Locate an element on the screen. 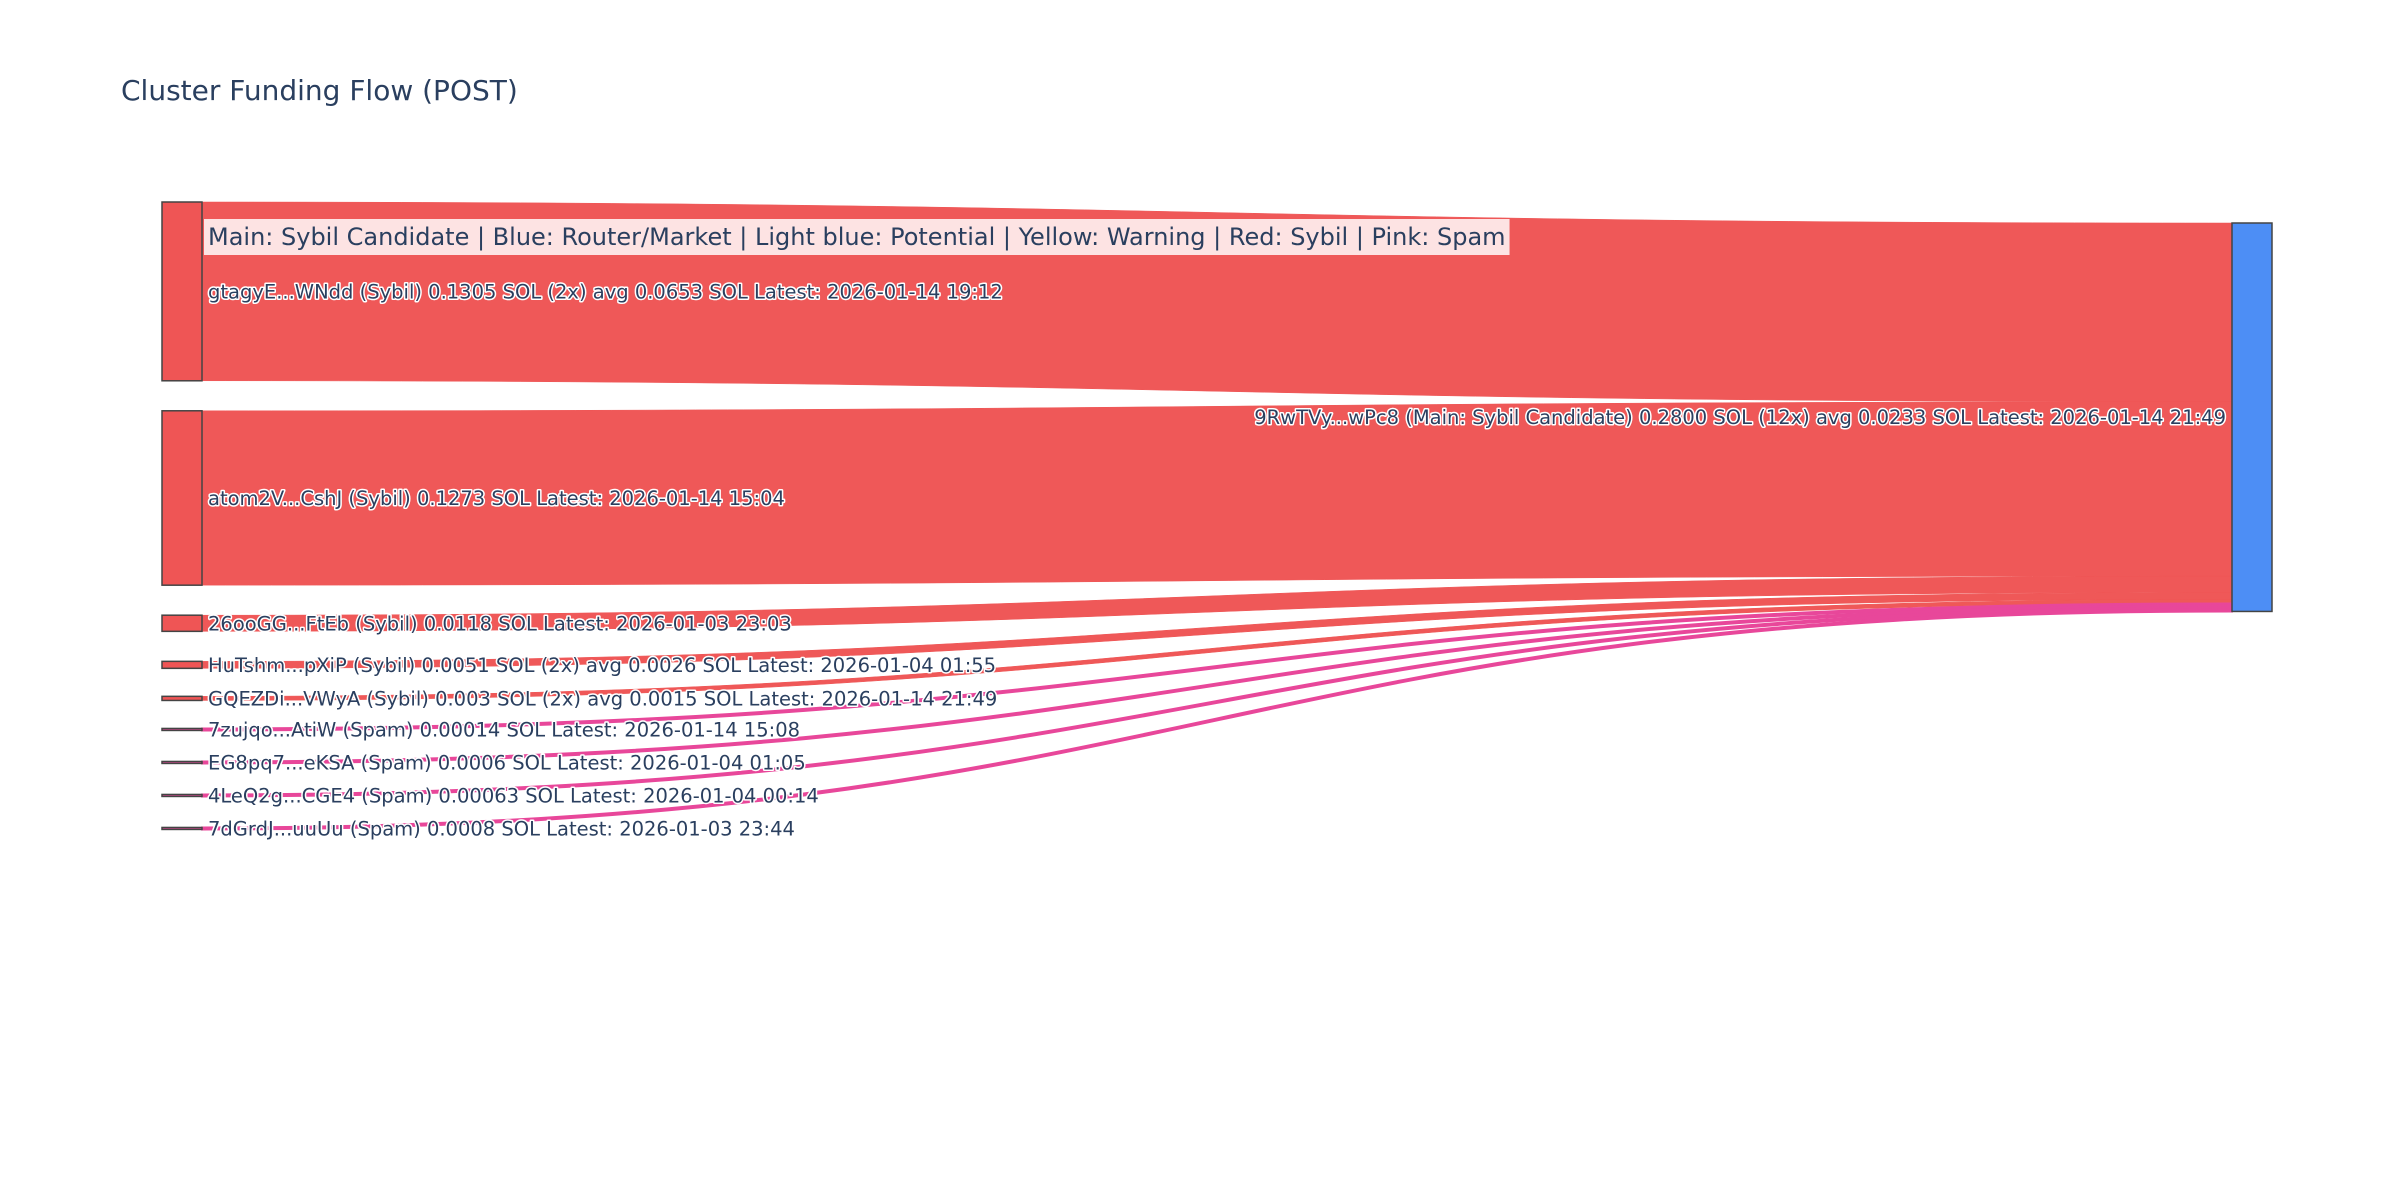 Image resolution: width=2400 pixels, height=1200 pixels. target-node is located at coordinates (2252, 417).